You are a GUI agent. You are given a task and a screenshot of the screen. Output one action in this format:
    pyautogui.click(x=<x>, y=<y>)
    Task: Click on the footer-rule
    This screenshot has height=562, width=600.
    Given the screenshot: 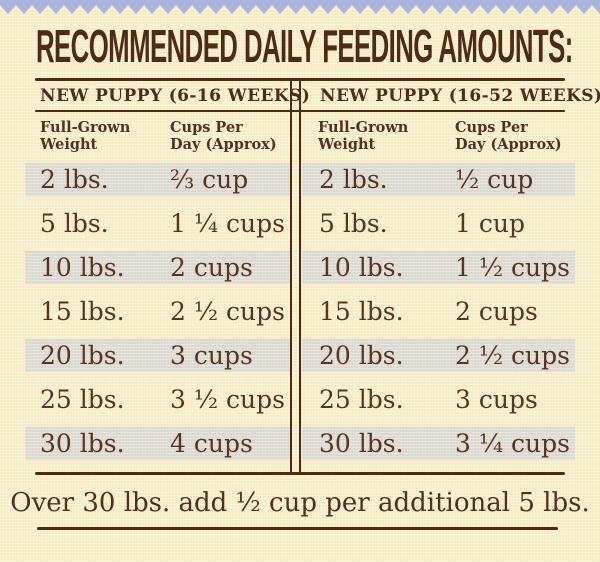 What is the action you would take?
    pyautogui.click(x=297, y=528)
    